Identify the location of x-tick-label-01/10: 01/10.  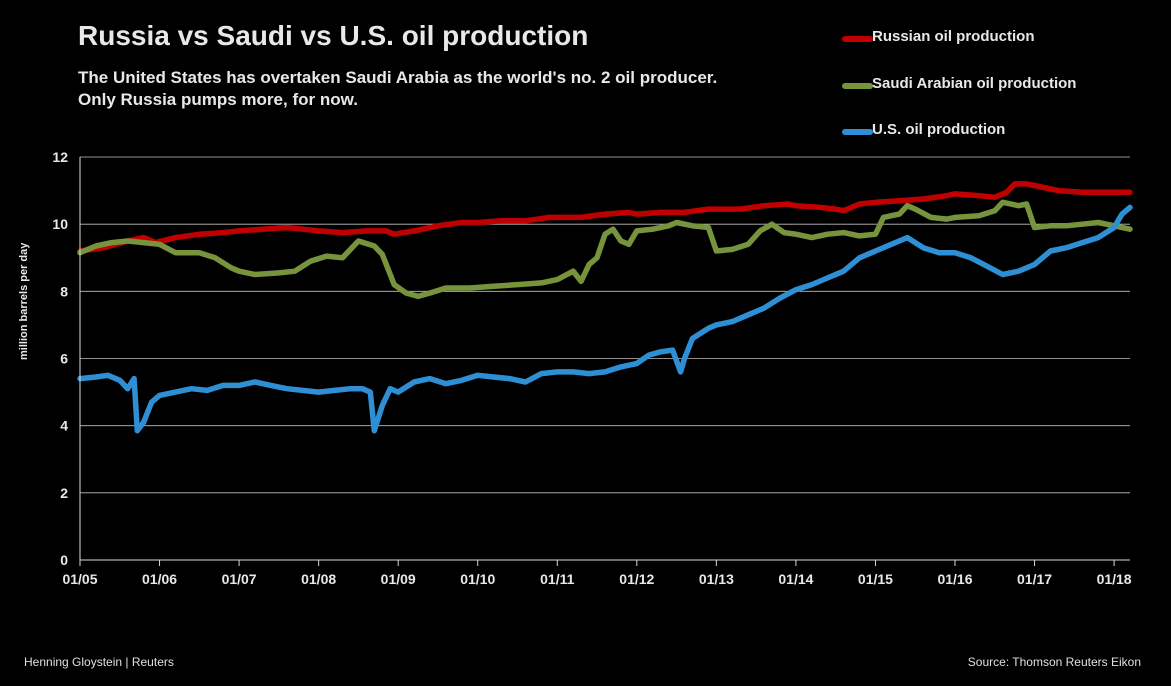
(477, 579).